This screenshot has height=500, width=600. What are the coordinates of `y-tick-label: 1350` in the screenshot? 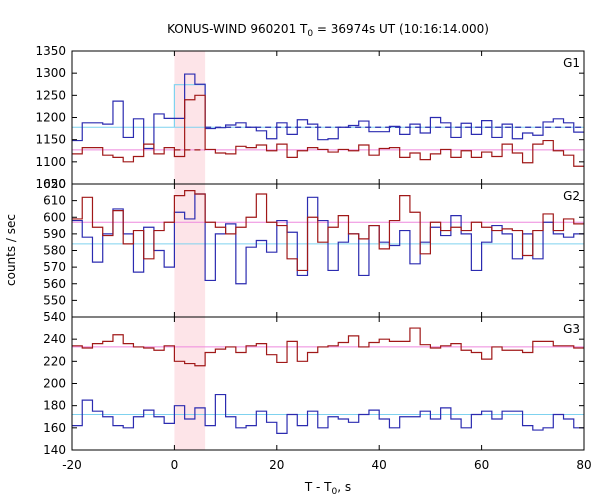 It's located at (50, 51).